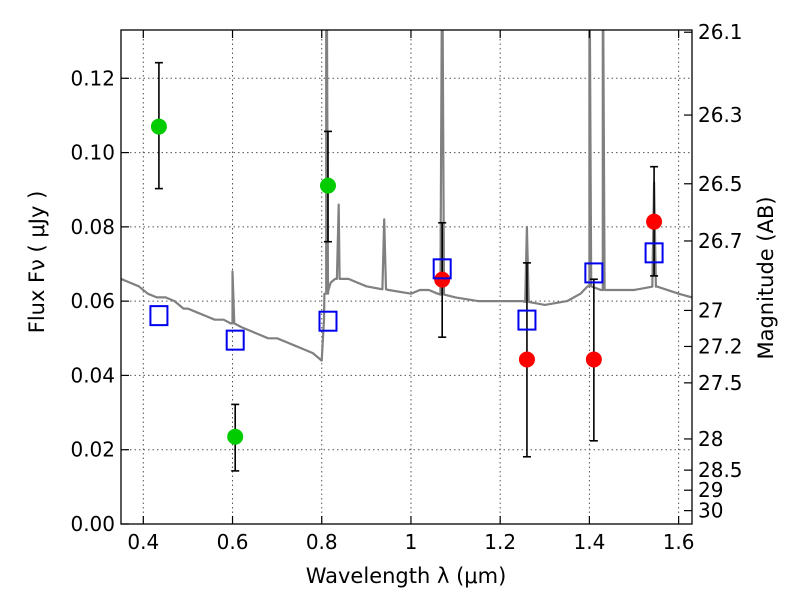 The height and width of the screenshot is (600, 800). What do you see at coordinates (720, 383) in the screenshot?
I see `mag-tick-label: 27.5` at bounding box center [720, 383].